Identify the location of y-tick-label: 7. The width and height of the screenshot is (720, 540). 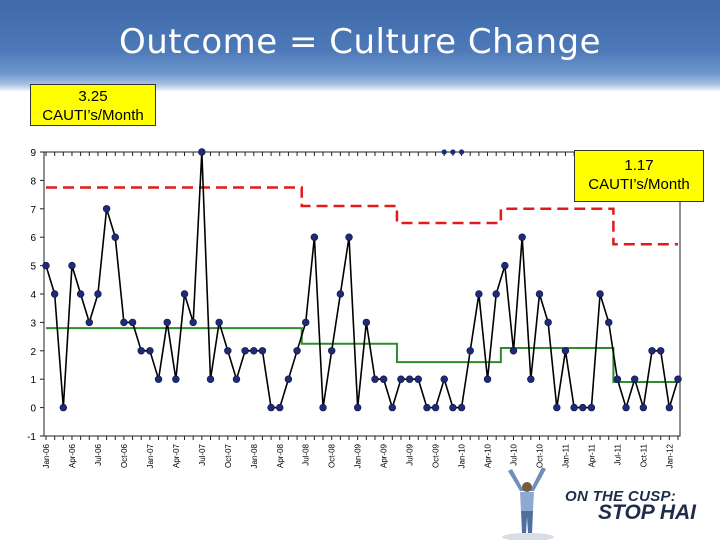
(33, 210).